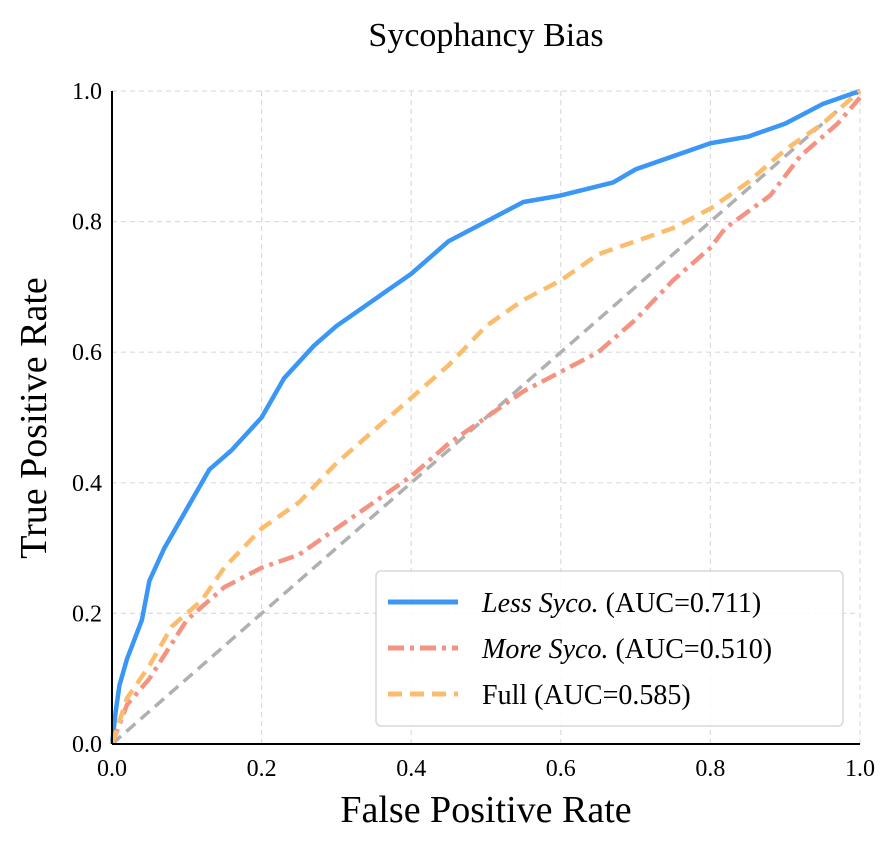 The image size is (896, 851). Describe the element at coordinates (561, 769) in the screenshot. I see `x-tick-label: 0.6` at that location.